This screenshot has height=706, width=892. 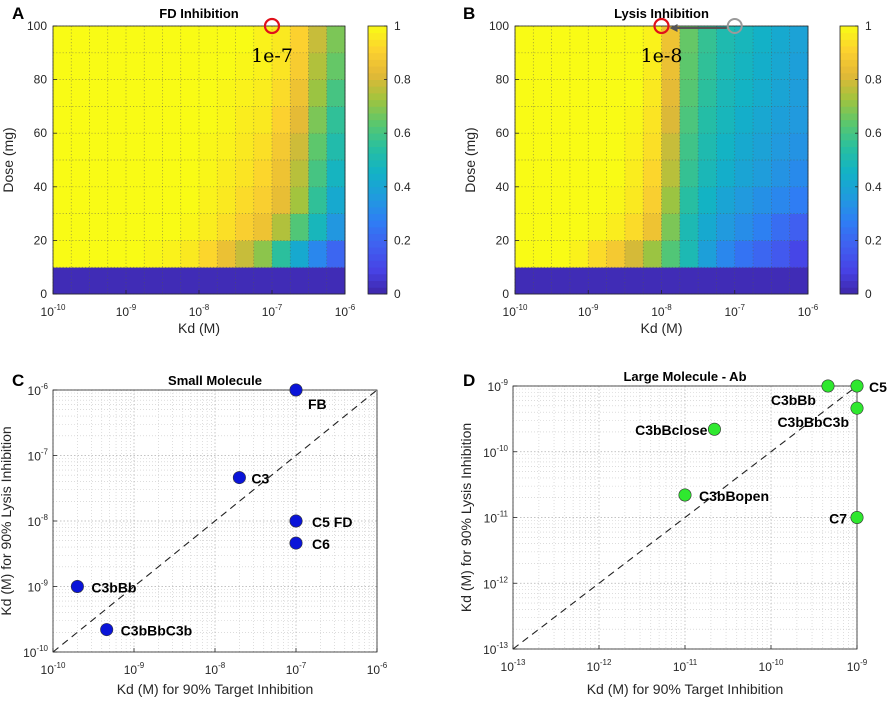 What do you see at coordinates (685, 666) in the screenshot?
I see `x-tick-label: 10-11` at bounding box center [685, 666].